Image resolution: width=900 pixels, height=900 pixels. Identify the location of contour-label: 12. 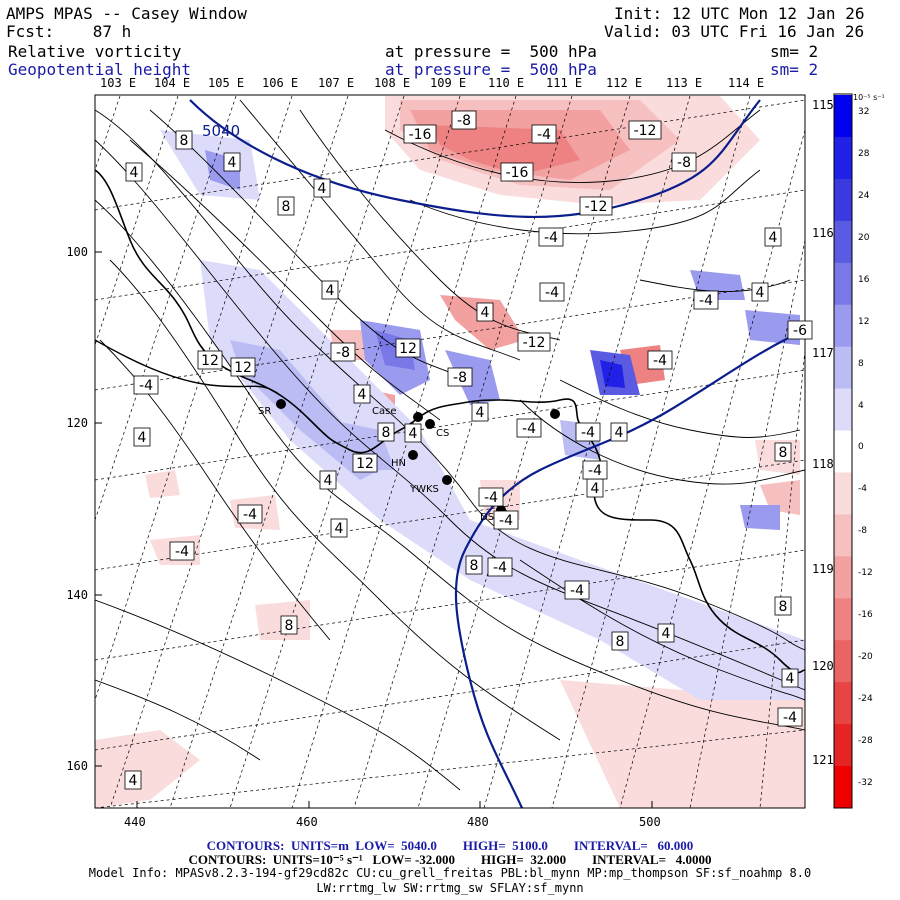
(408, 349).